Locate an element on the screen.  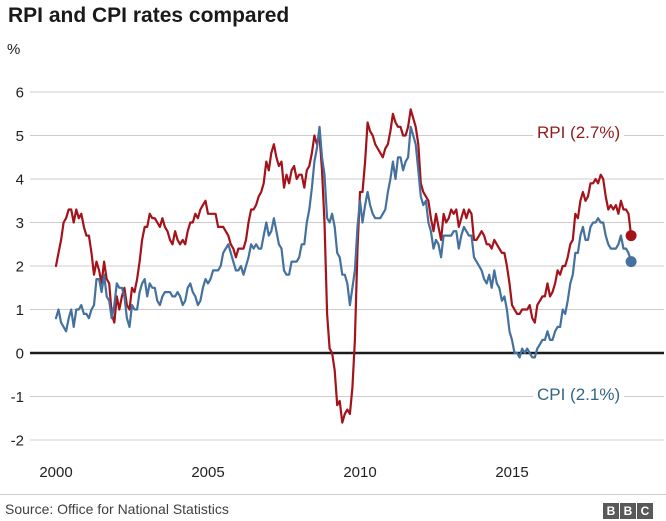
y-tick-label: 3 is located at coordinates (20, 223).